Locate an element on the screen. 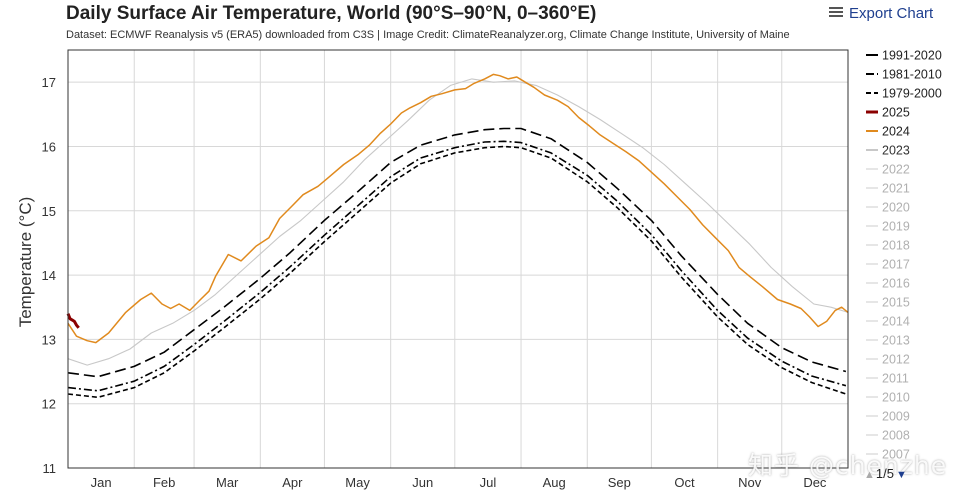  x-tick-label: Apr is located at coordinates (292, 482).